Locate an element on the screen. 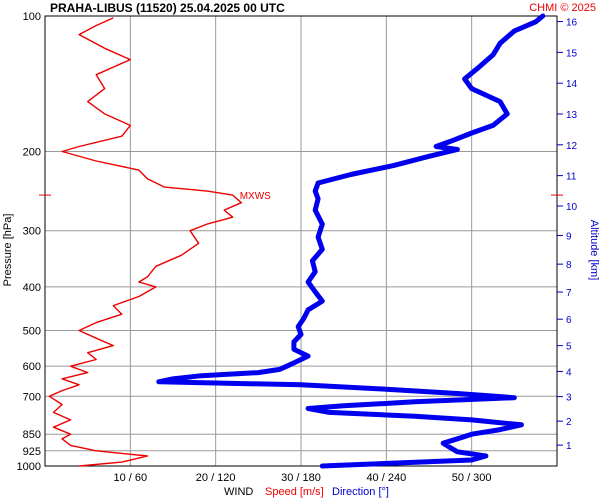 This screenshot has height=500, width=600. pressure-tick-label: 400 is located at coordinates (32, 288).